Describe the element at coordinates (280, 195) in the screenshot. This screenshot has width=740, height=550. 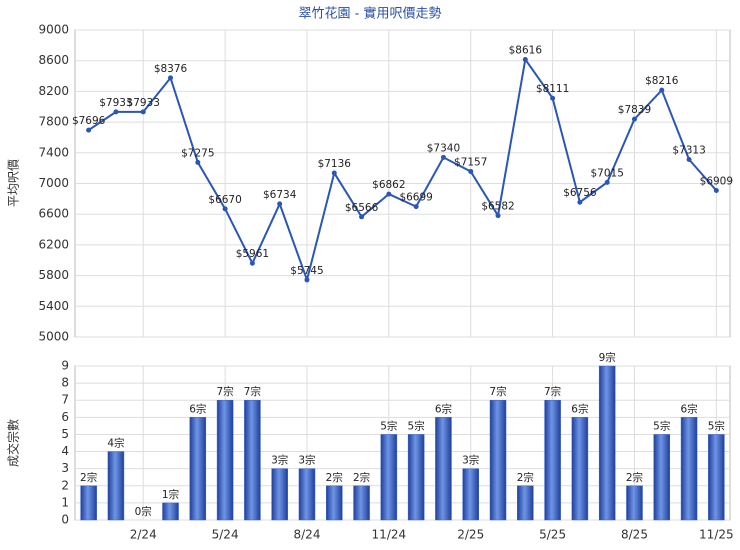
I see `data-label: $6734` at that location.